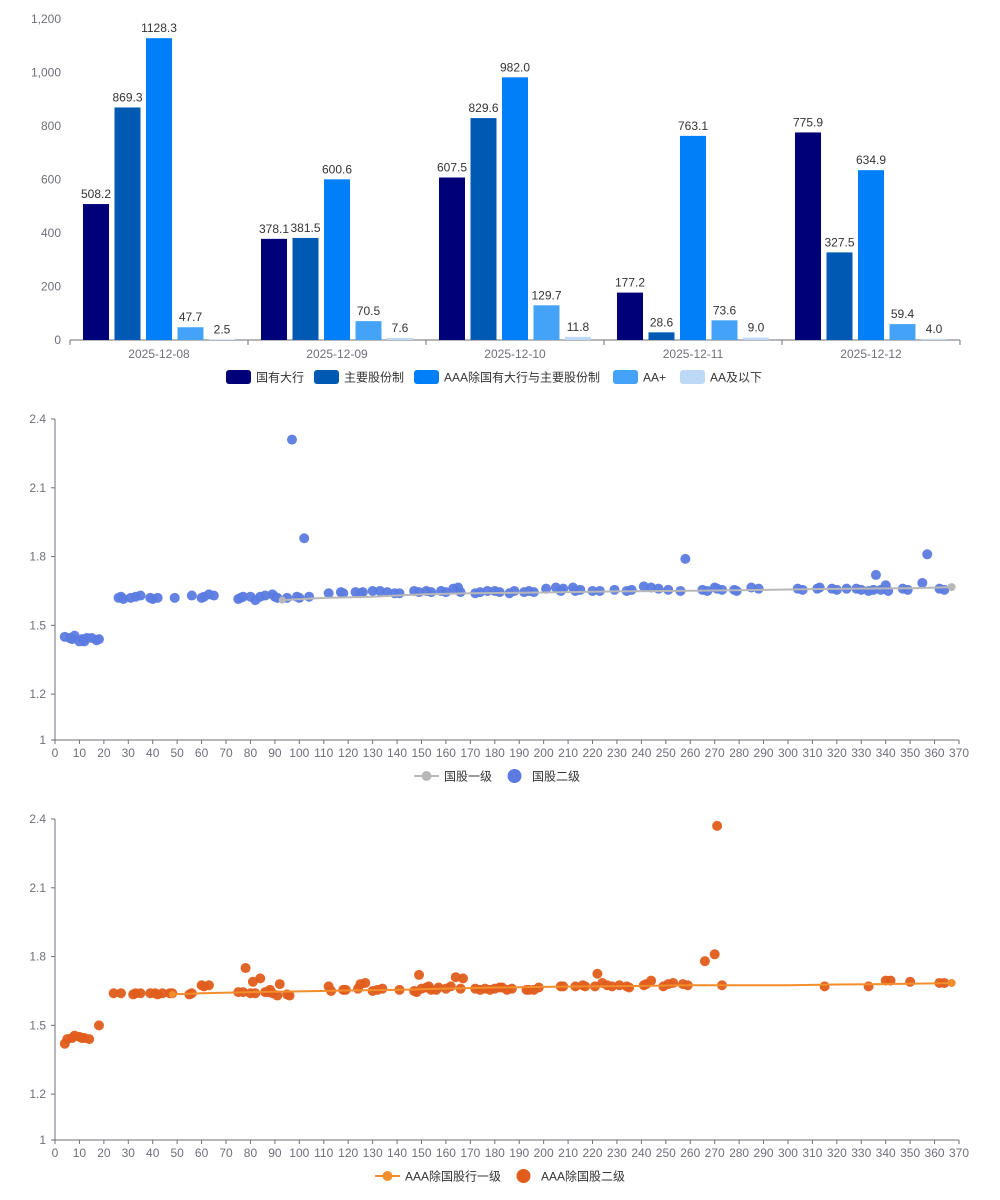  What do you see at coordinates (871, 354) in the screenshot?
I see `x-tick-label: 2025-12-12` at bounding box center [871, 354].